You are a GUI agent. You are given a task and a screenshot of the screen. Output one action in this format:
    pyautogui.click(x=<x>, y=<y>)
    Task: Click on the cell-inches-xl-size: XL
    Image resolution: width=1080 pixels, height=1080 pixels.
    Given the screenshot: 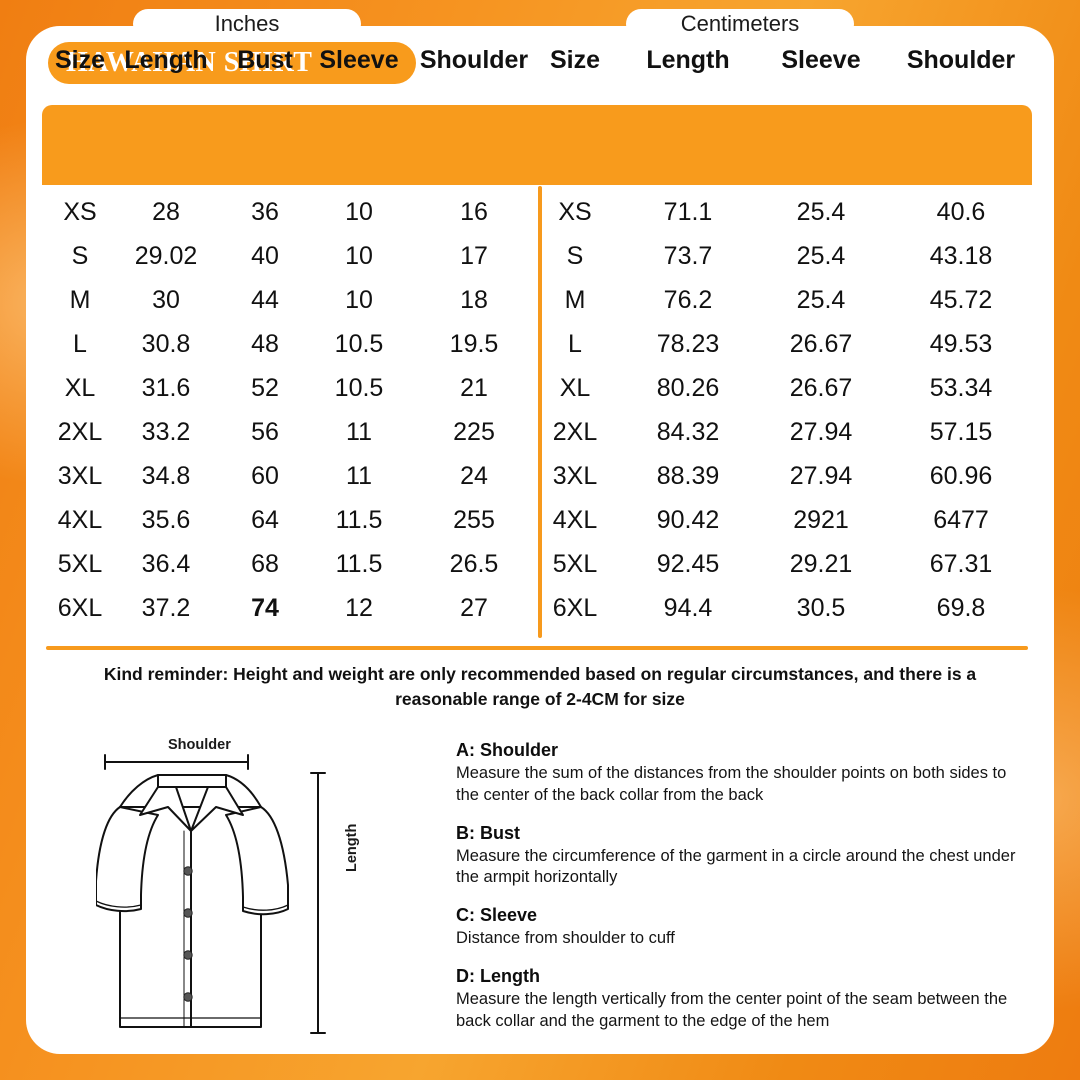 What is the action you would take?
    pyautogui.click(x=80, y=388)
    